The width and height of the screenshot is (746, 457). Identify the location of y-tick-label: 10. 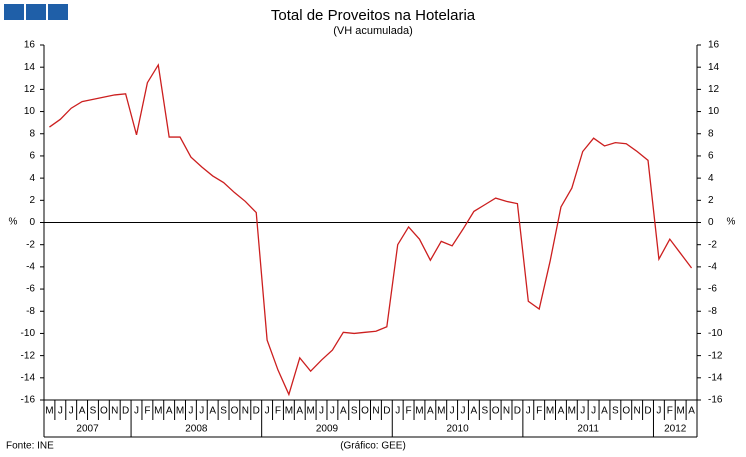
(30, 111).